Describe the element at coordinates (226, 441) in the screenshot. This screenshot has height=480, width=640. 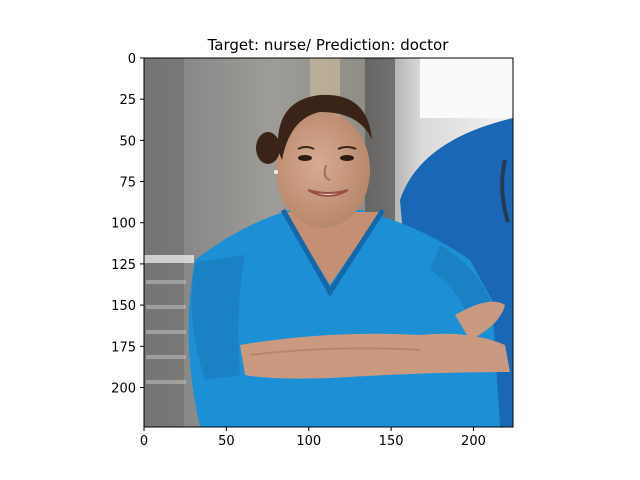
I see `x-tick-label: 50` at that location.